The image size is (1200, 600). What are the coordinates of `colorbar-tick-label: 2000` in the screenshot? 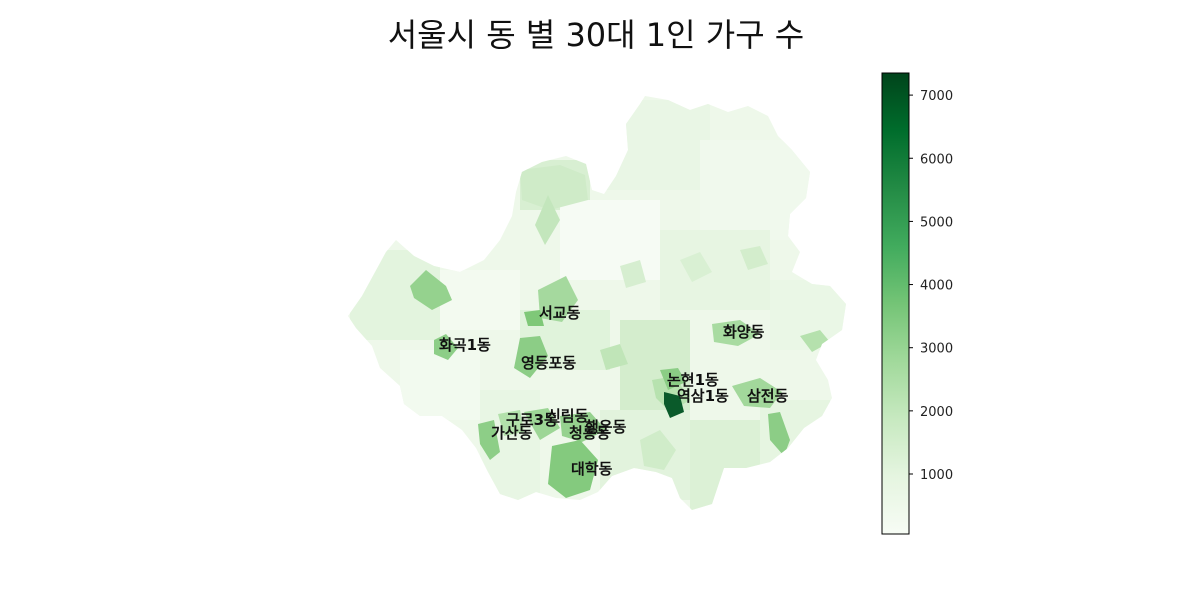 It's located at (936, 412).